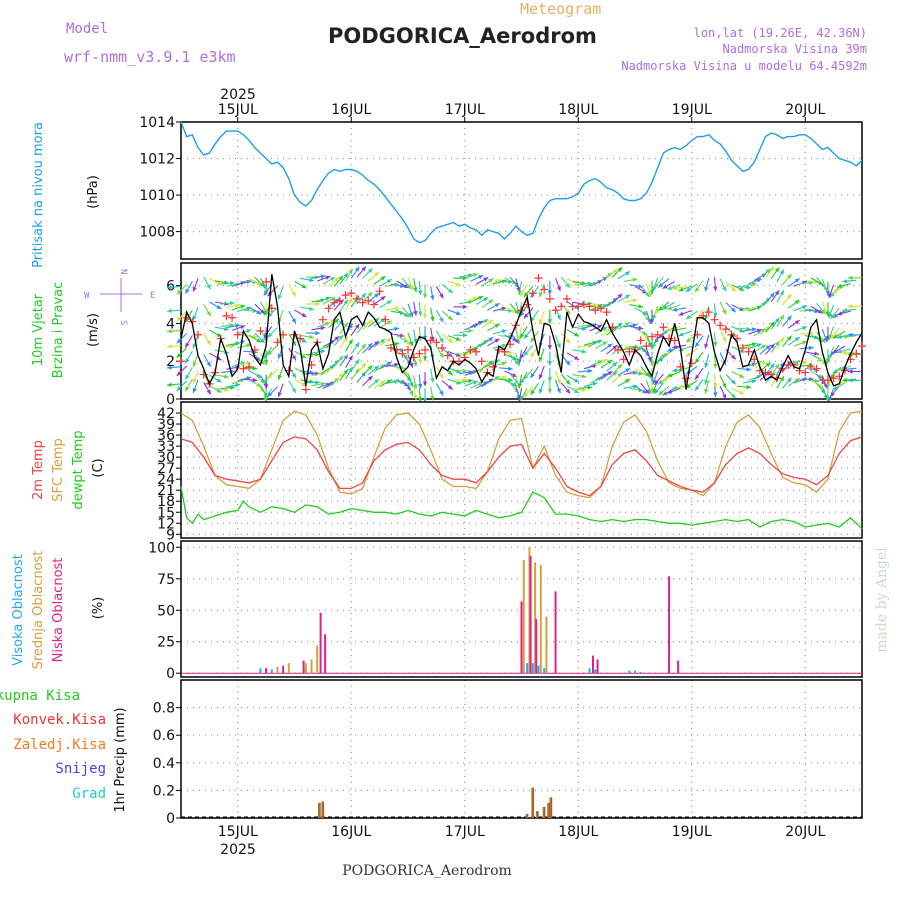 Image resolution: width=900 pixels, height=900 pixels. Describe the element at coordinates (166, 458) in the screenshot. I see `y-tick-label: 30` at that location.